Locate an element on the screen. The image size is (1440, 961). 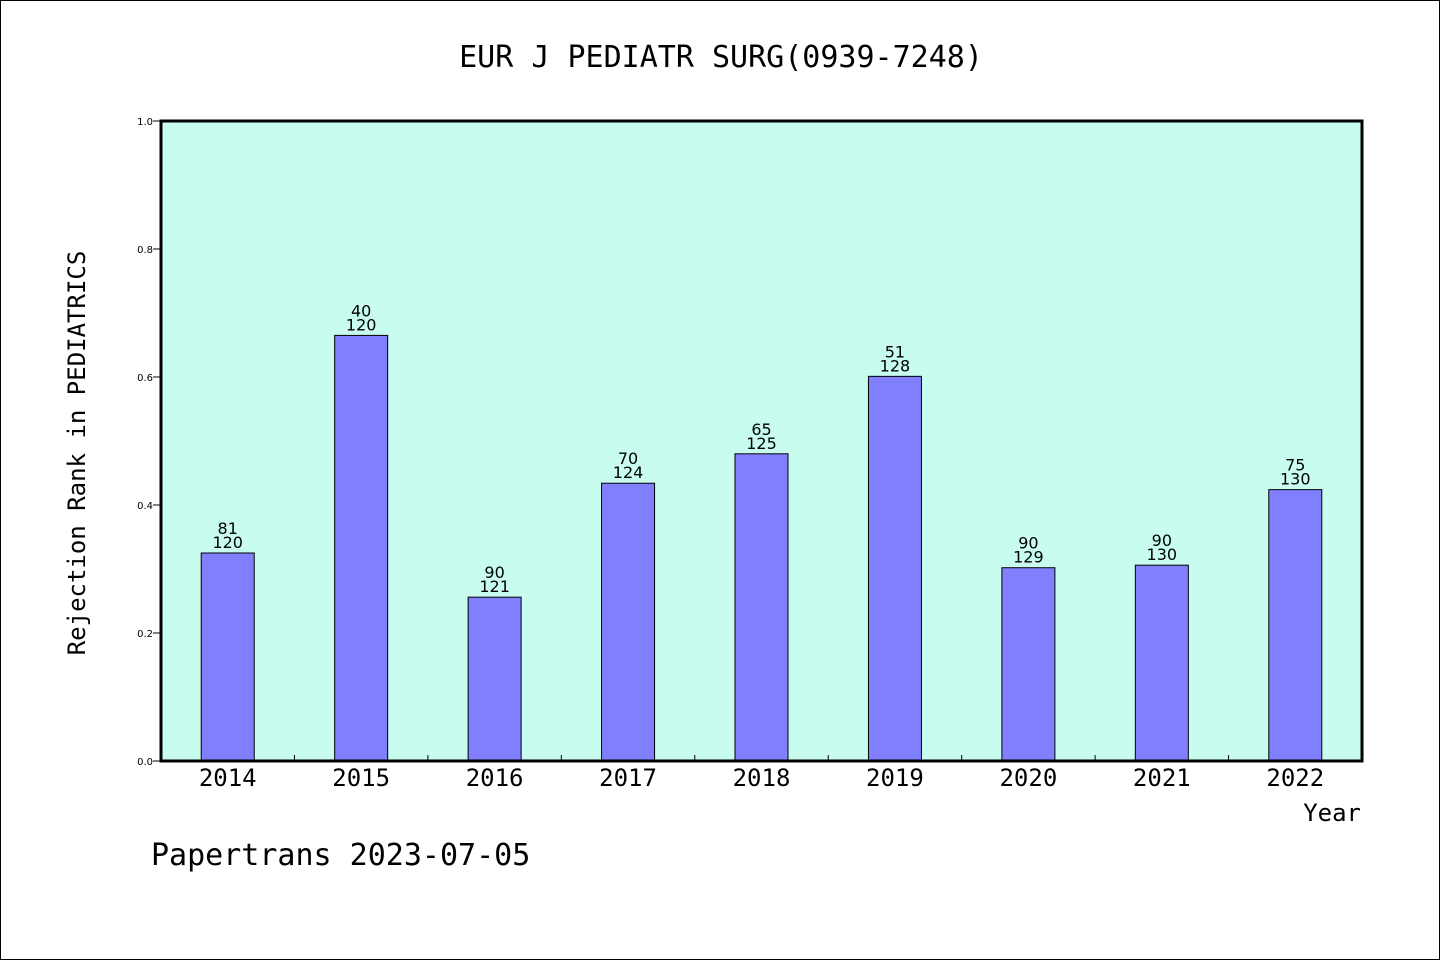
bar-label-bottom: 125 is located at coordinates (761, 443).